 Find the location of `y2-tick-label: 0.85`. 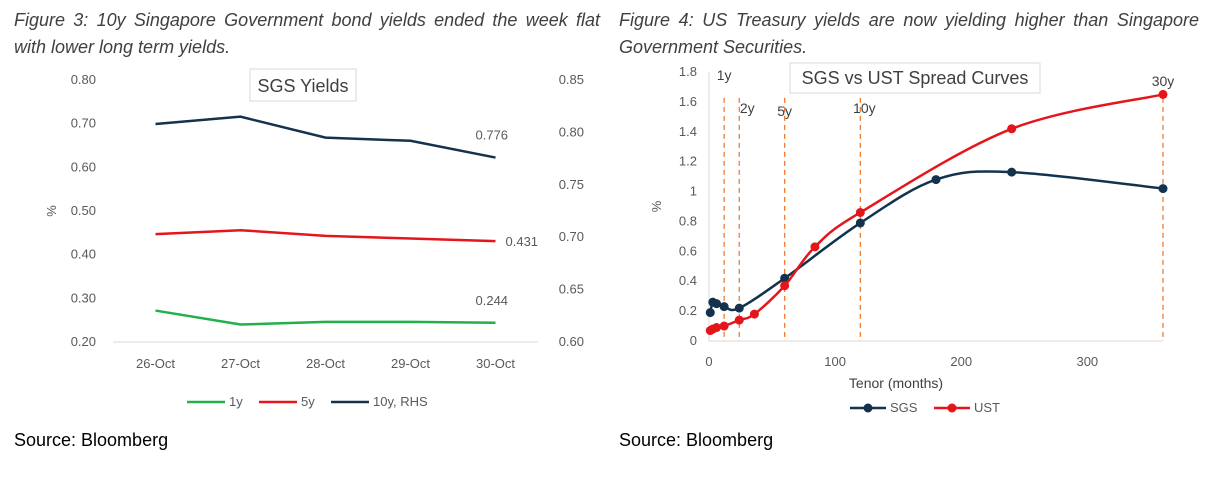

y2-tick-label: 0.85 is located at coordinates (571, 79).